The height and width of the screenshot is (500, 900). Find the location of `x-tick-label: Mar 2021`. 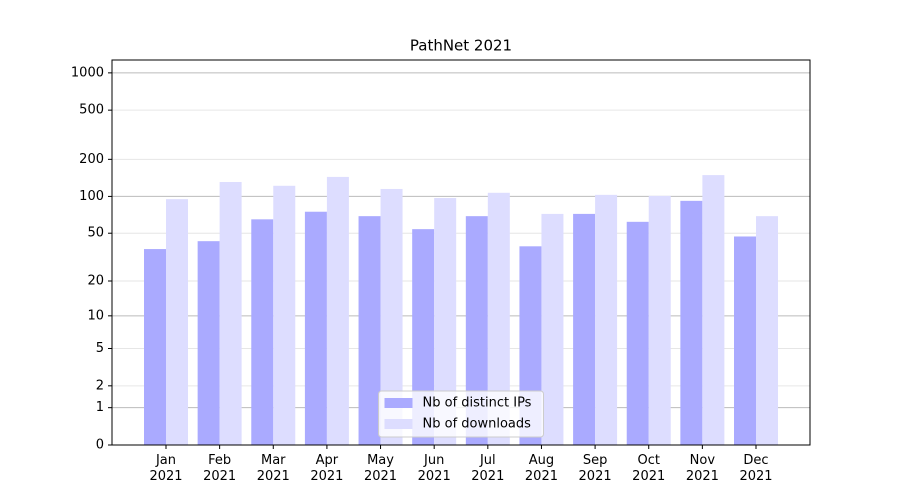

x-tick-label: Mar 2021 is located at coordinates (273, 468).